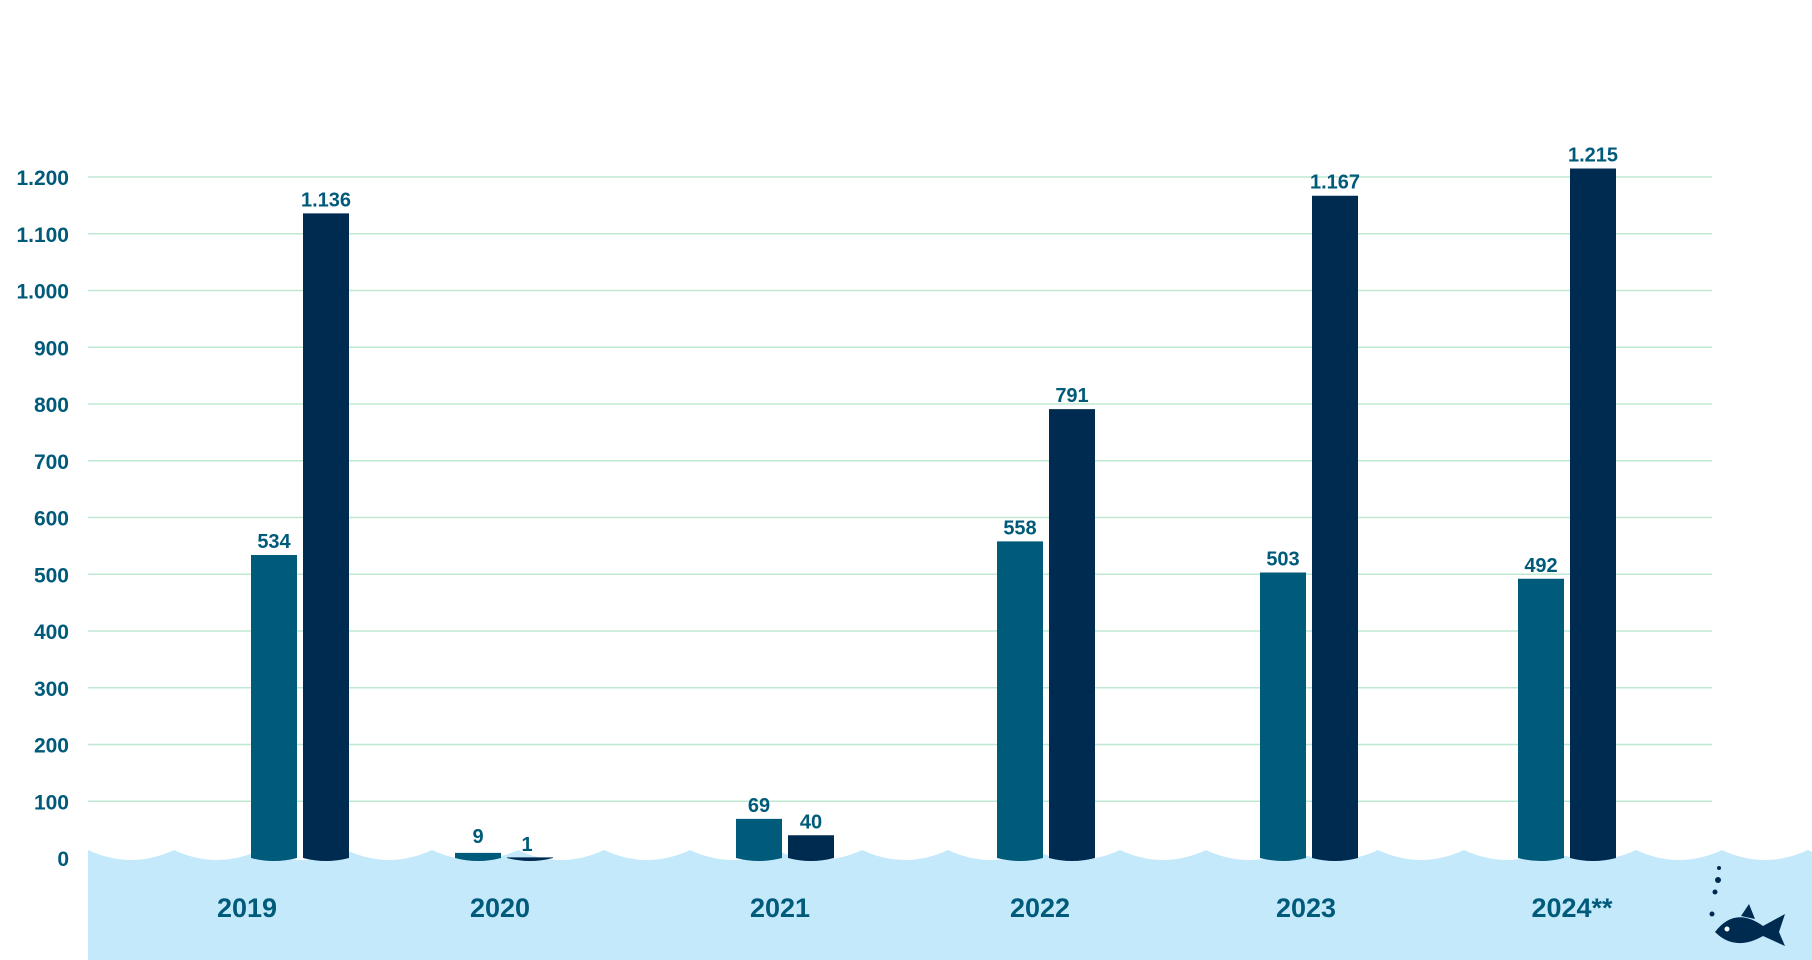  What do you see at coordinates (915, 908) in the screenshot?
I see `x-axis-categories: 2019 2020 2021 2022 2023 2024**` at bounding box center [915, 908].